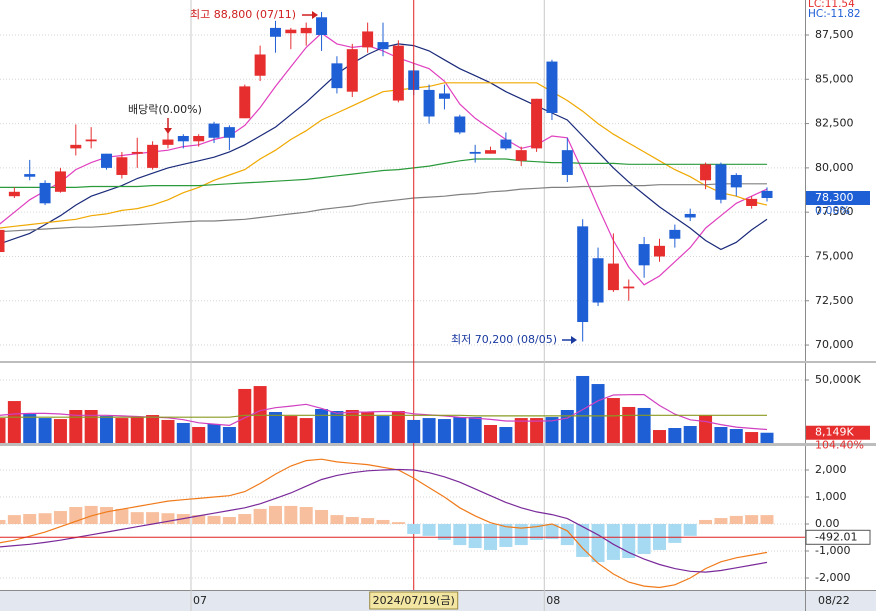  I want to click on y-tick-label: 77,500, so click(834, 211).